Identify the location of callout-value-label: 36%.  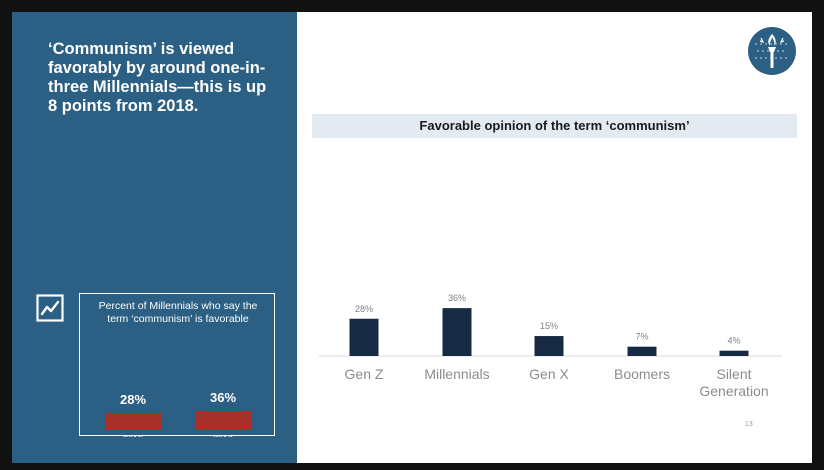
(223, 397).